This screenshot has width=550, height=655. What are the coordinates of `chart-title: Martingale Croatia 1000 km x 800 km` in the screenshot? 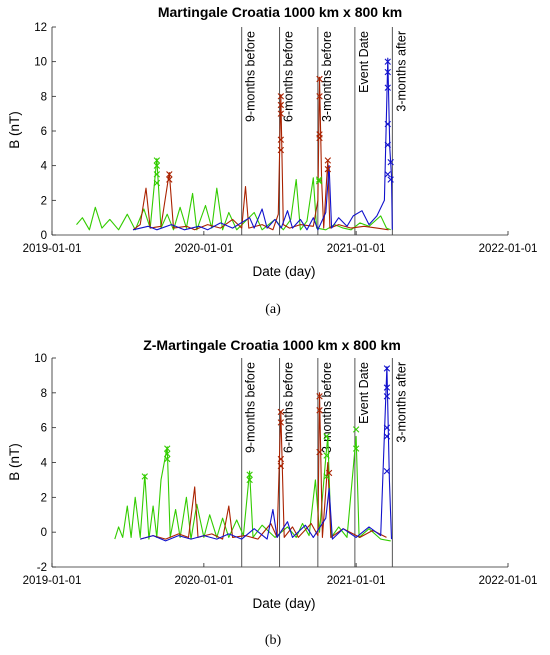 It's located at (280, 12).